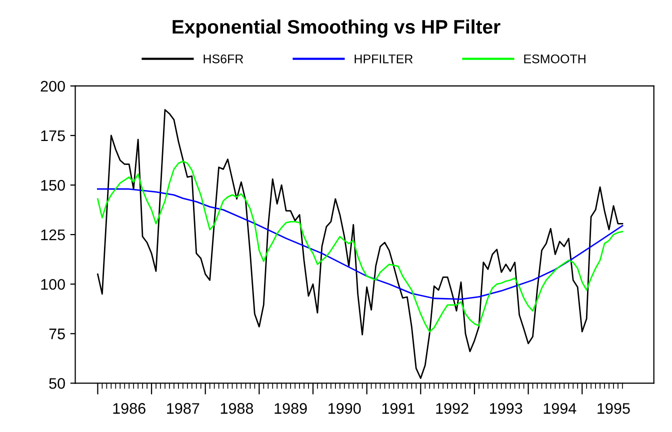 The image size is (672, 432). I want to click on legend-label: HPFILTER, so click(383, 59).